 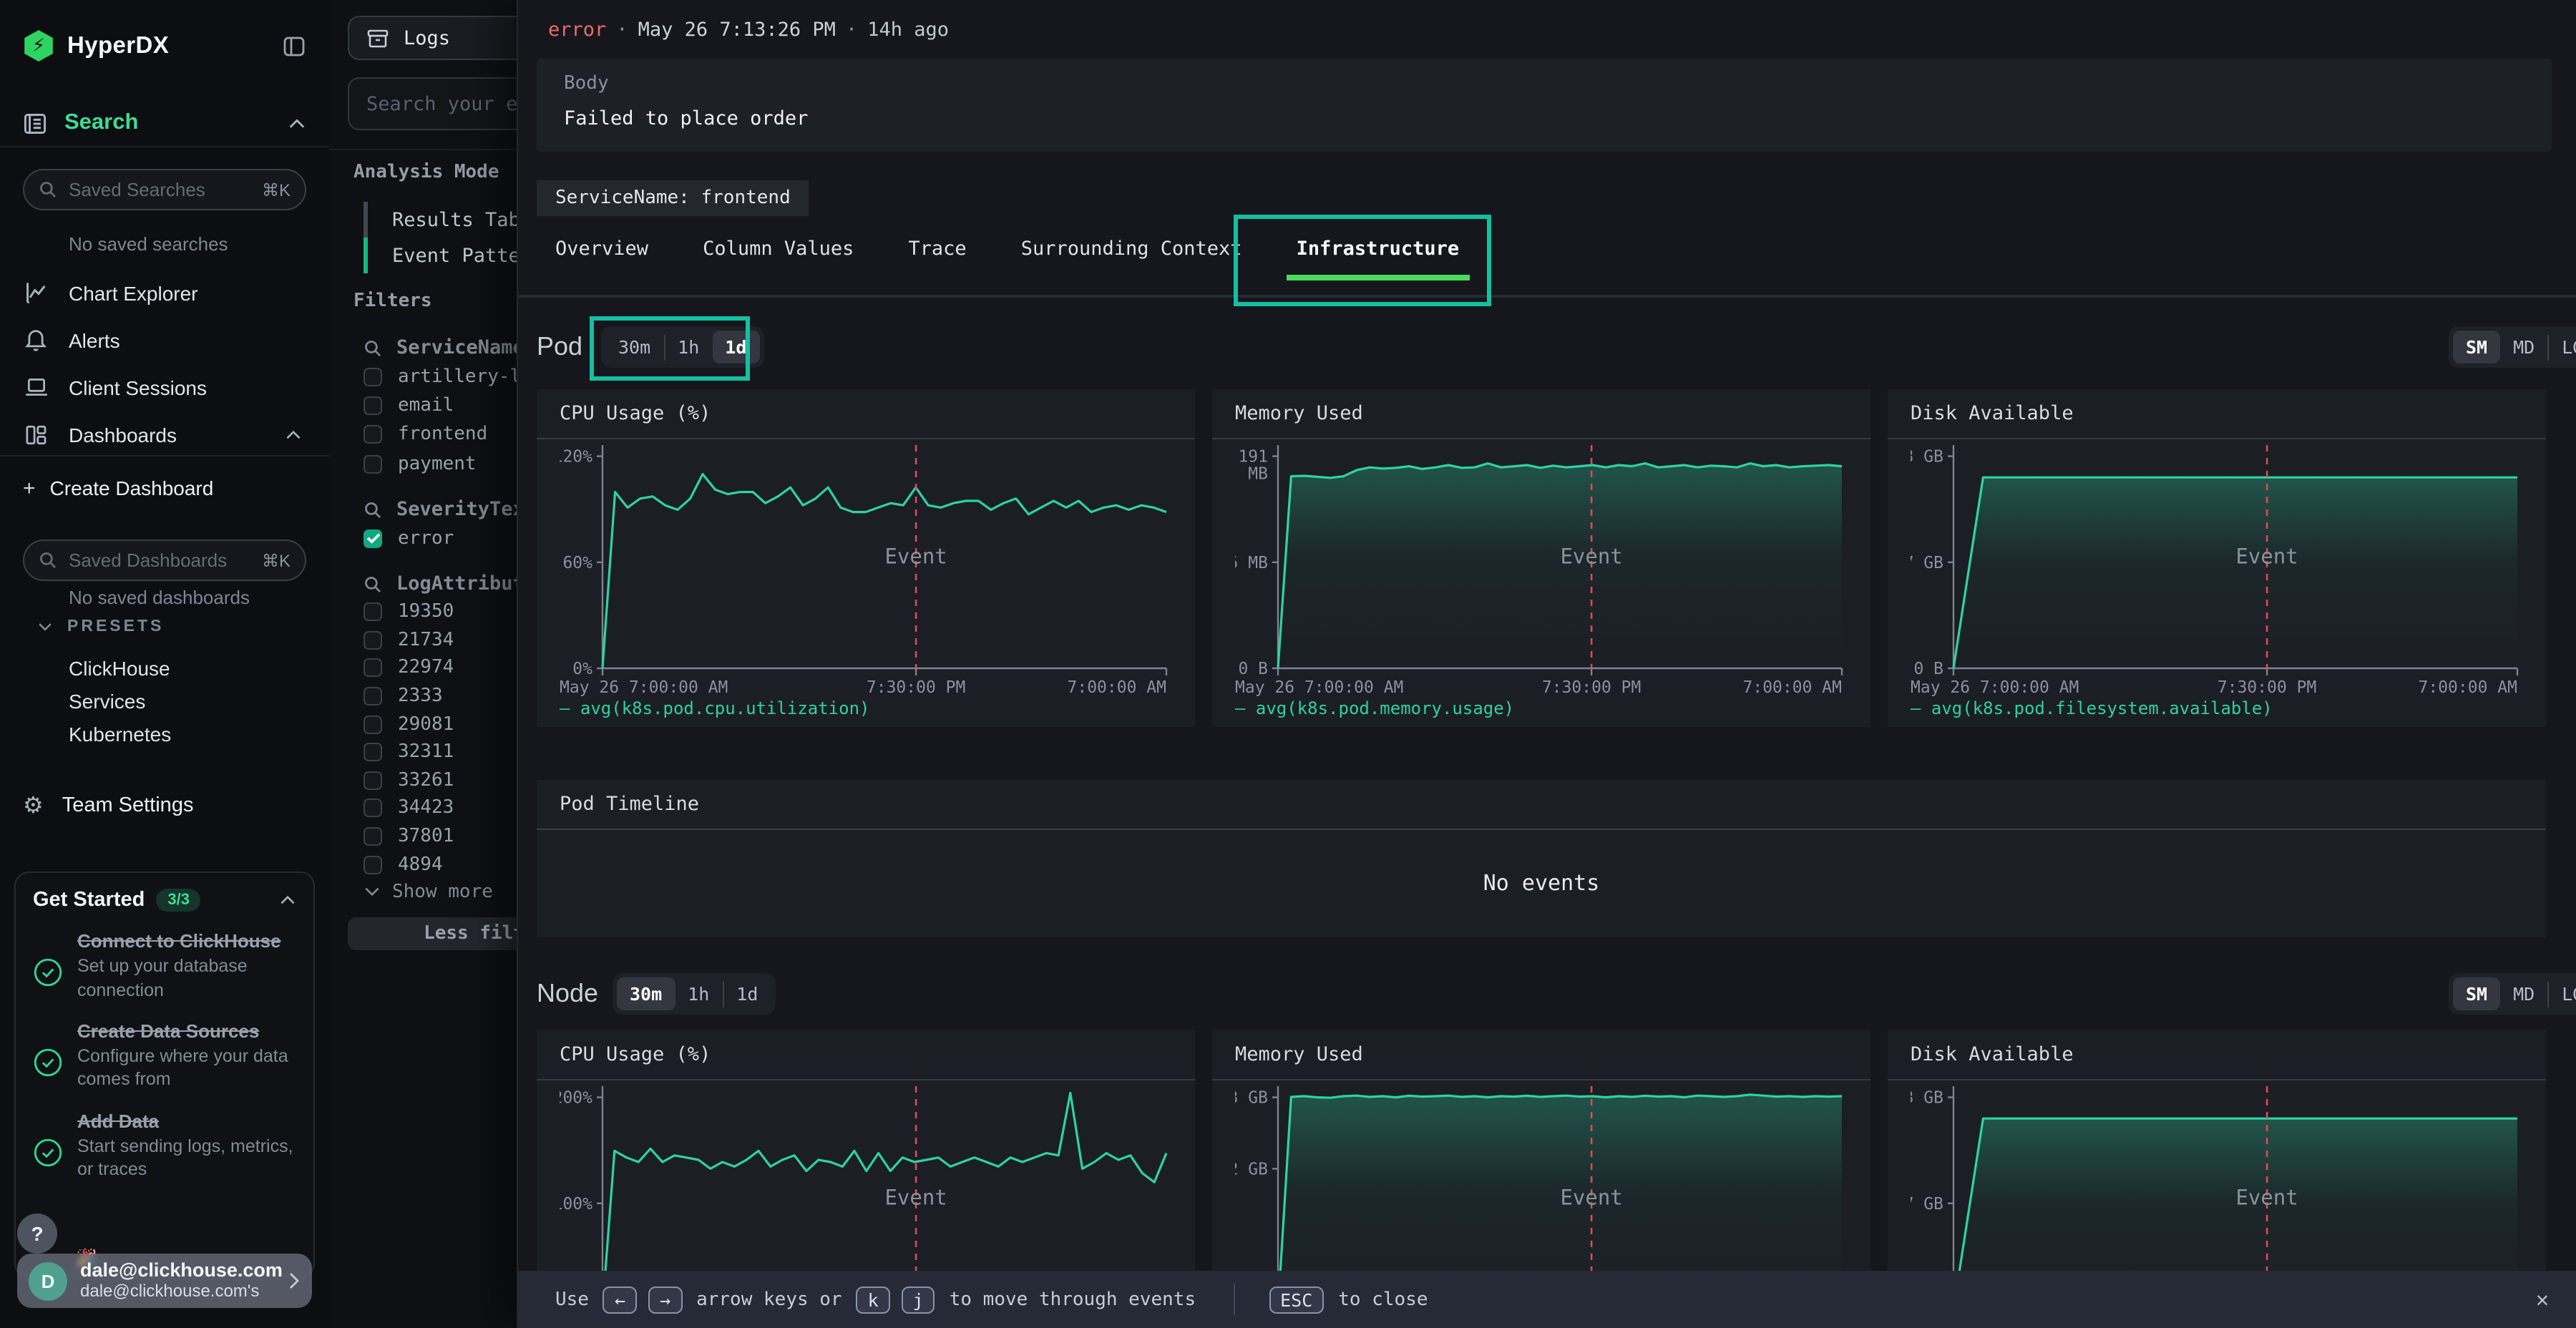 I want to click on tab-column-values: Column Values, so click(x=778, y=249).